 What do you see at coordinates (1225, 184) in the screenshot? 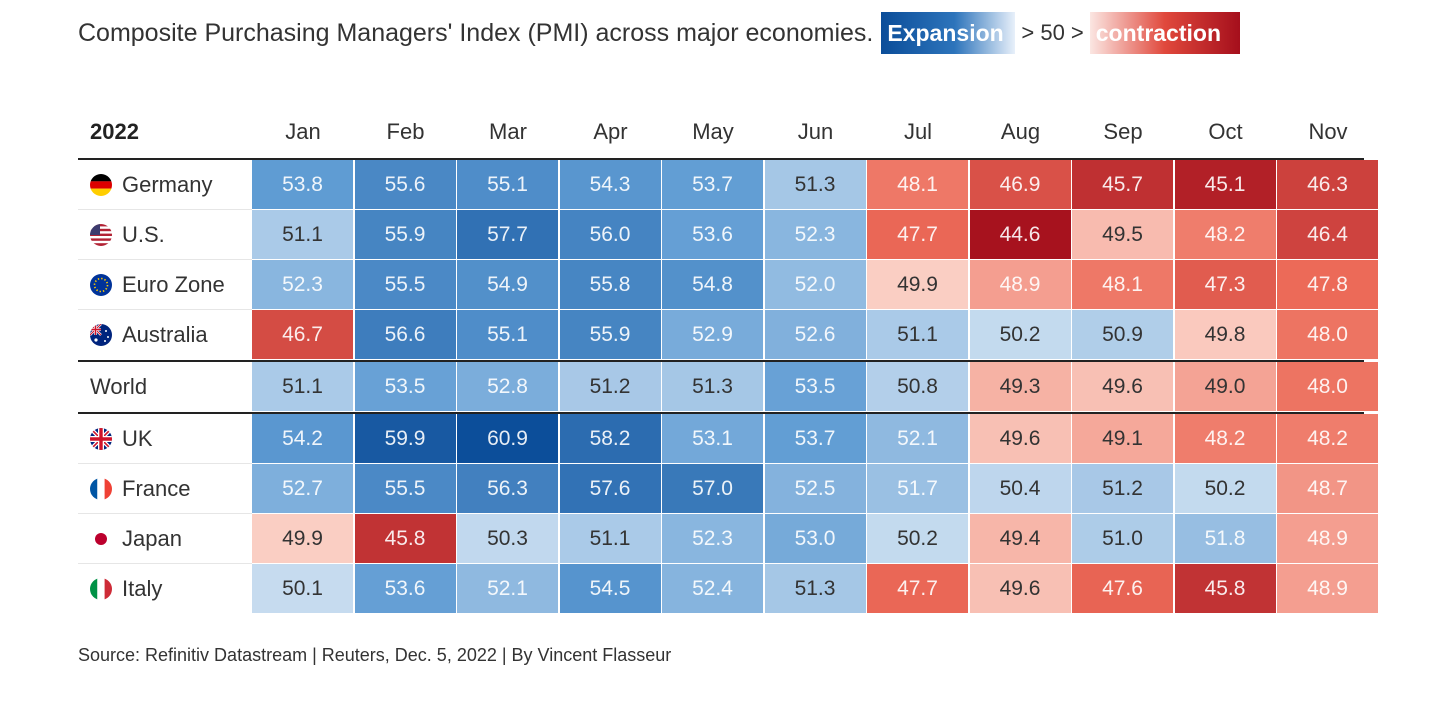
I see `cell-germany-oct: 45.1` at bounding box center [1225, 184].